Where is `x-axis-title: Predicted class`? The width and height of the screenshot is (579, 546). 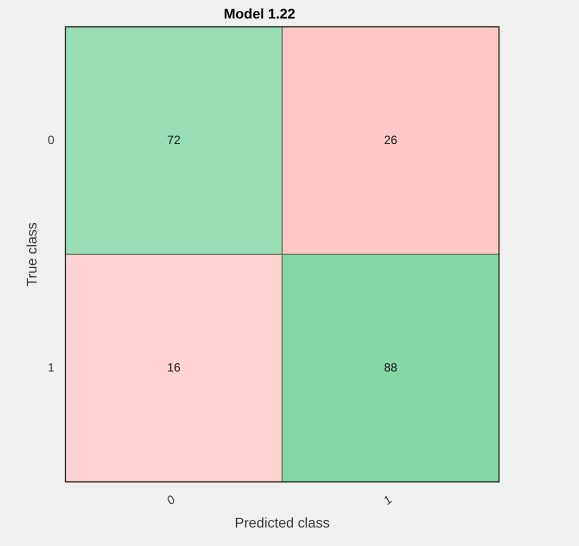
x-axis-title: Predicted class is located at coordinates (282, 522).